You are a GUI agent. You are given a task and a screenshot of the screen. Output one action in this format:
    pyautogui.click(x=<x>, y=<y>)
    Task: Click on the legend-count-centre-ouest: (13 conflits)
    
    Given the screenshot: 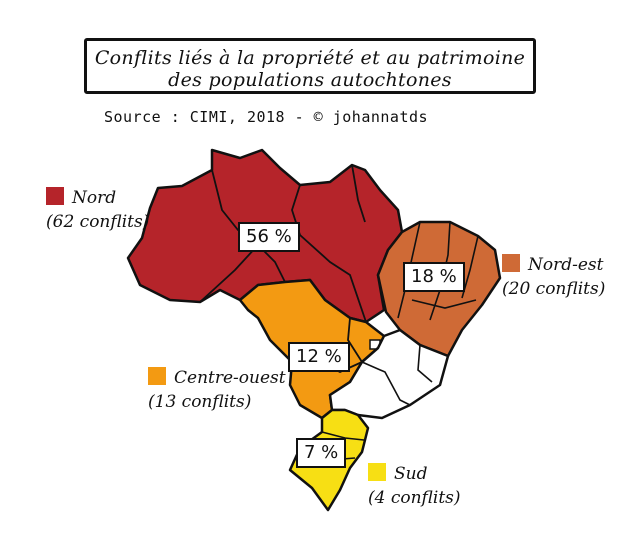 What is the action you would take?
    pyautogui.click(x=200, y=402)
    